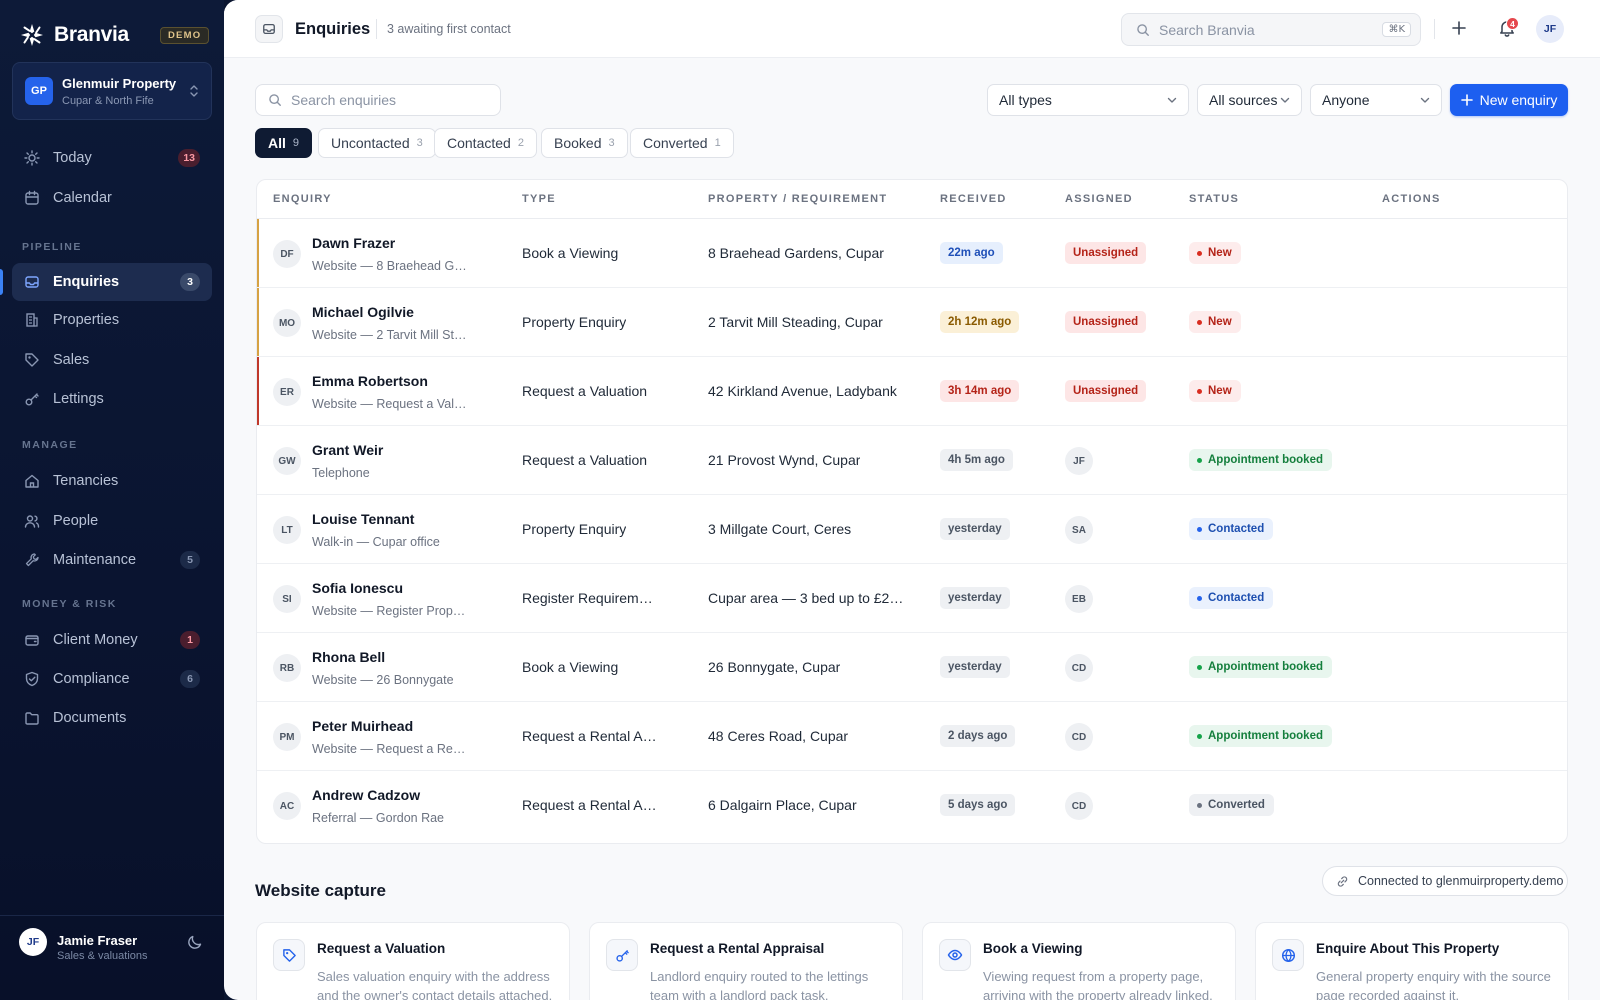 Image resolution: width=1600 pixels, height=1000 pixels. I want to click on column-header-status: STATUS, so click(1214, 199).